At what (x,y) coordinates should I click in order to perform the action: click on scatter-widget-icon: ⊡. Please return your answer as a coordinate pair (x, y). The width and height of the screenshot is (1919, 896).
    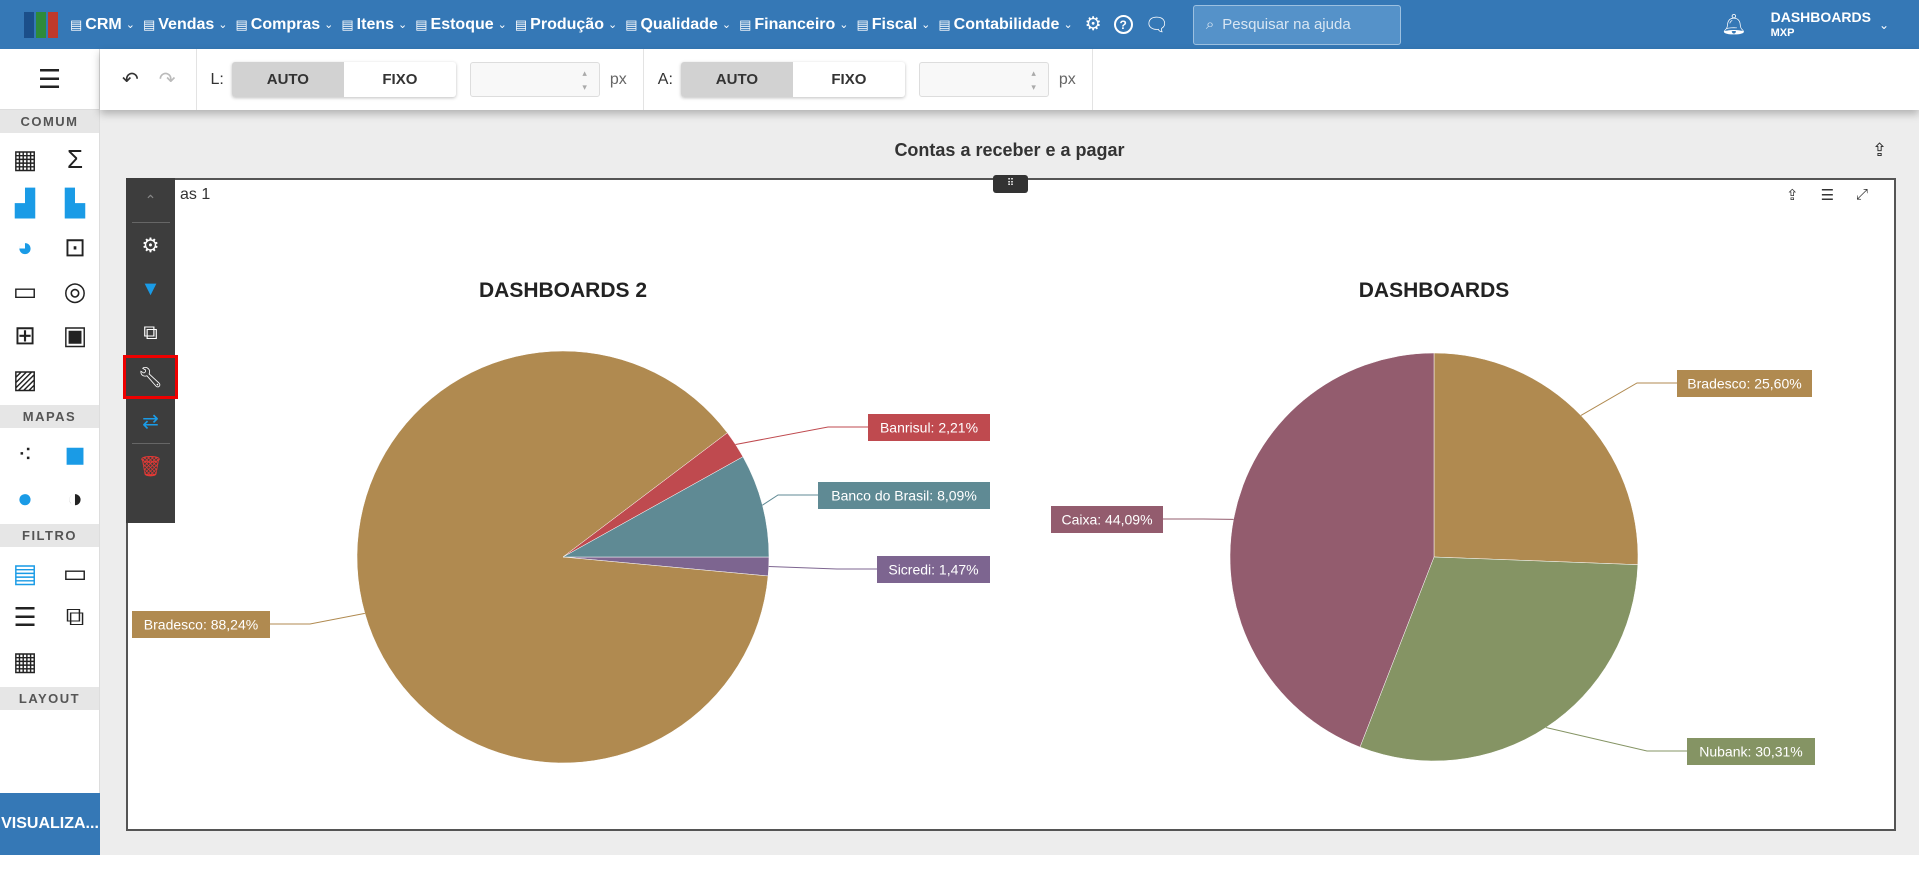
    Looking at the image, I should click on (75, 246).